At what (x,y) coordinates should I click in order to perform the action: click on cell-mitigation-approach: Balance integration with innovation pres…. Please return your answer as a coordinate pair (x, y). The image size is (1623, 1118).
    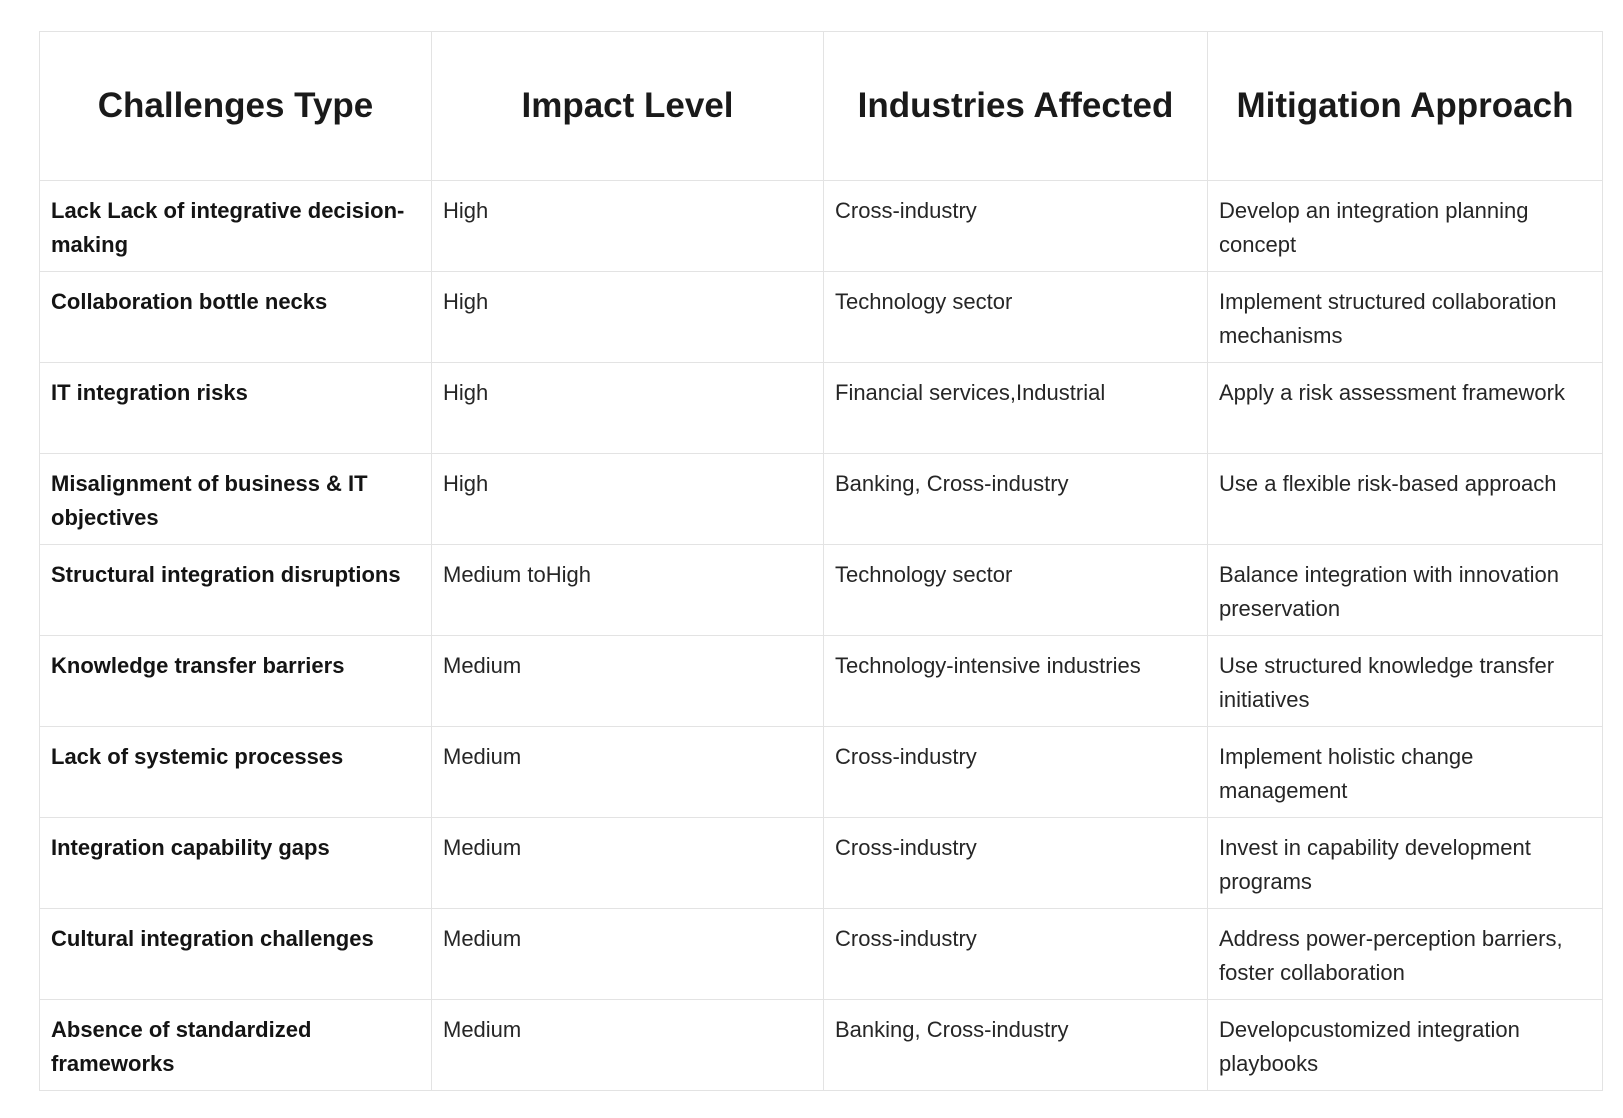
    Looking at the image, I should click on (1405, 590).